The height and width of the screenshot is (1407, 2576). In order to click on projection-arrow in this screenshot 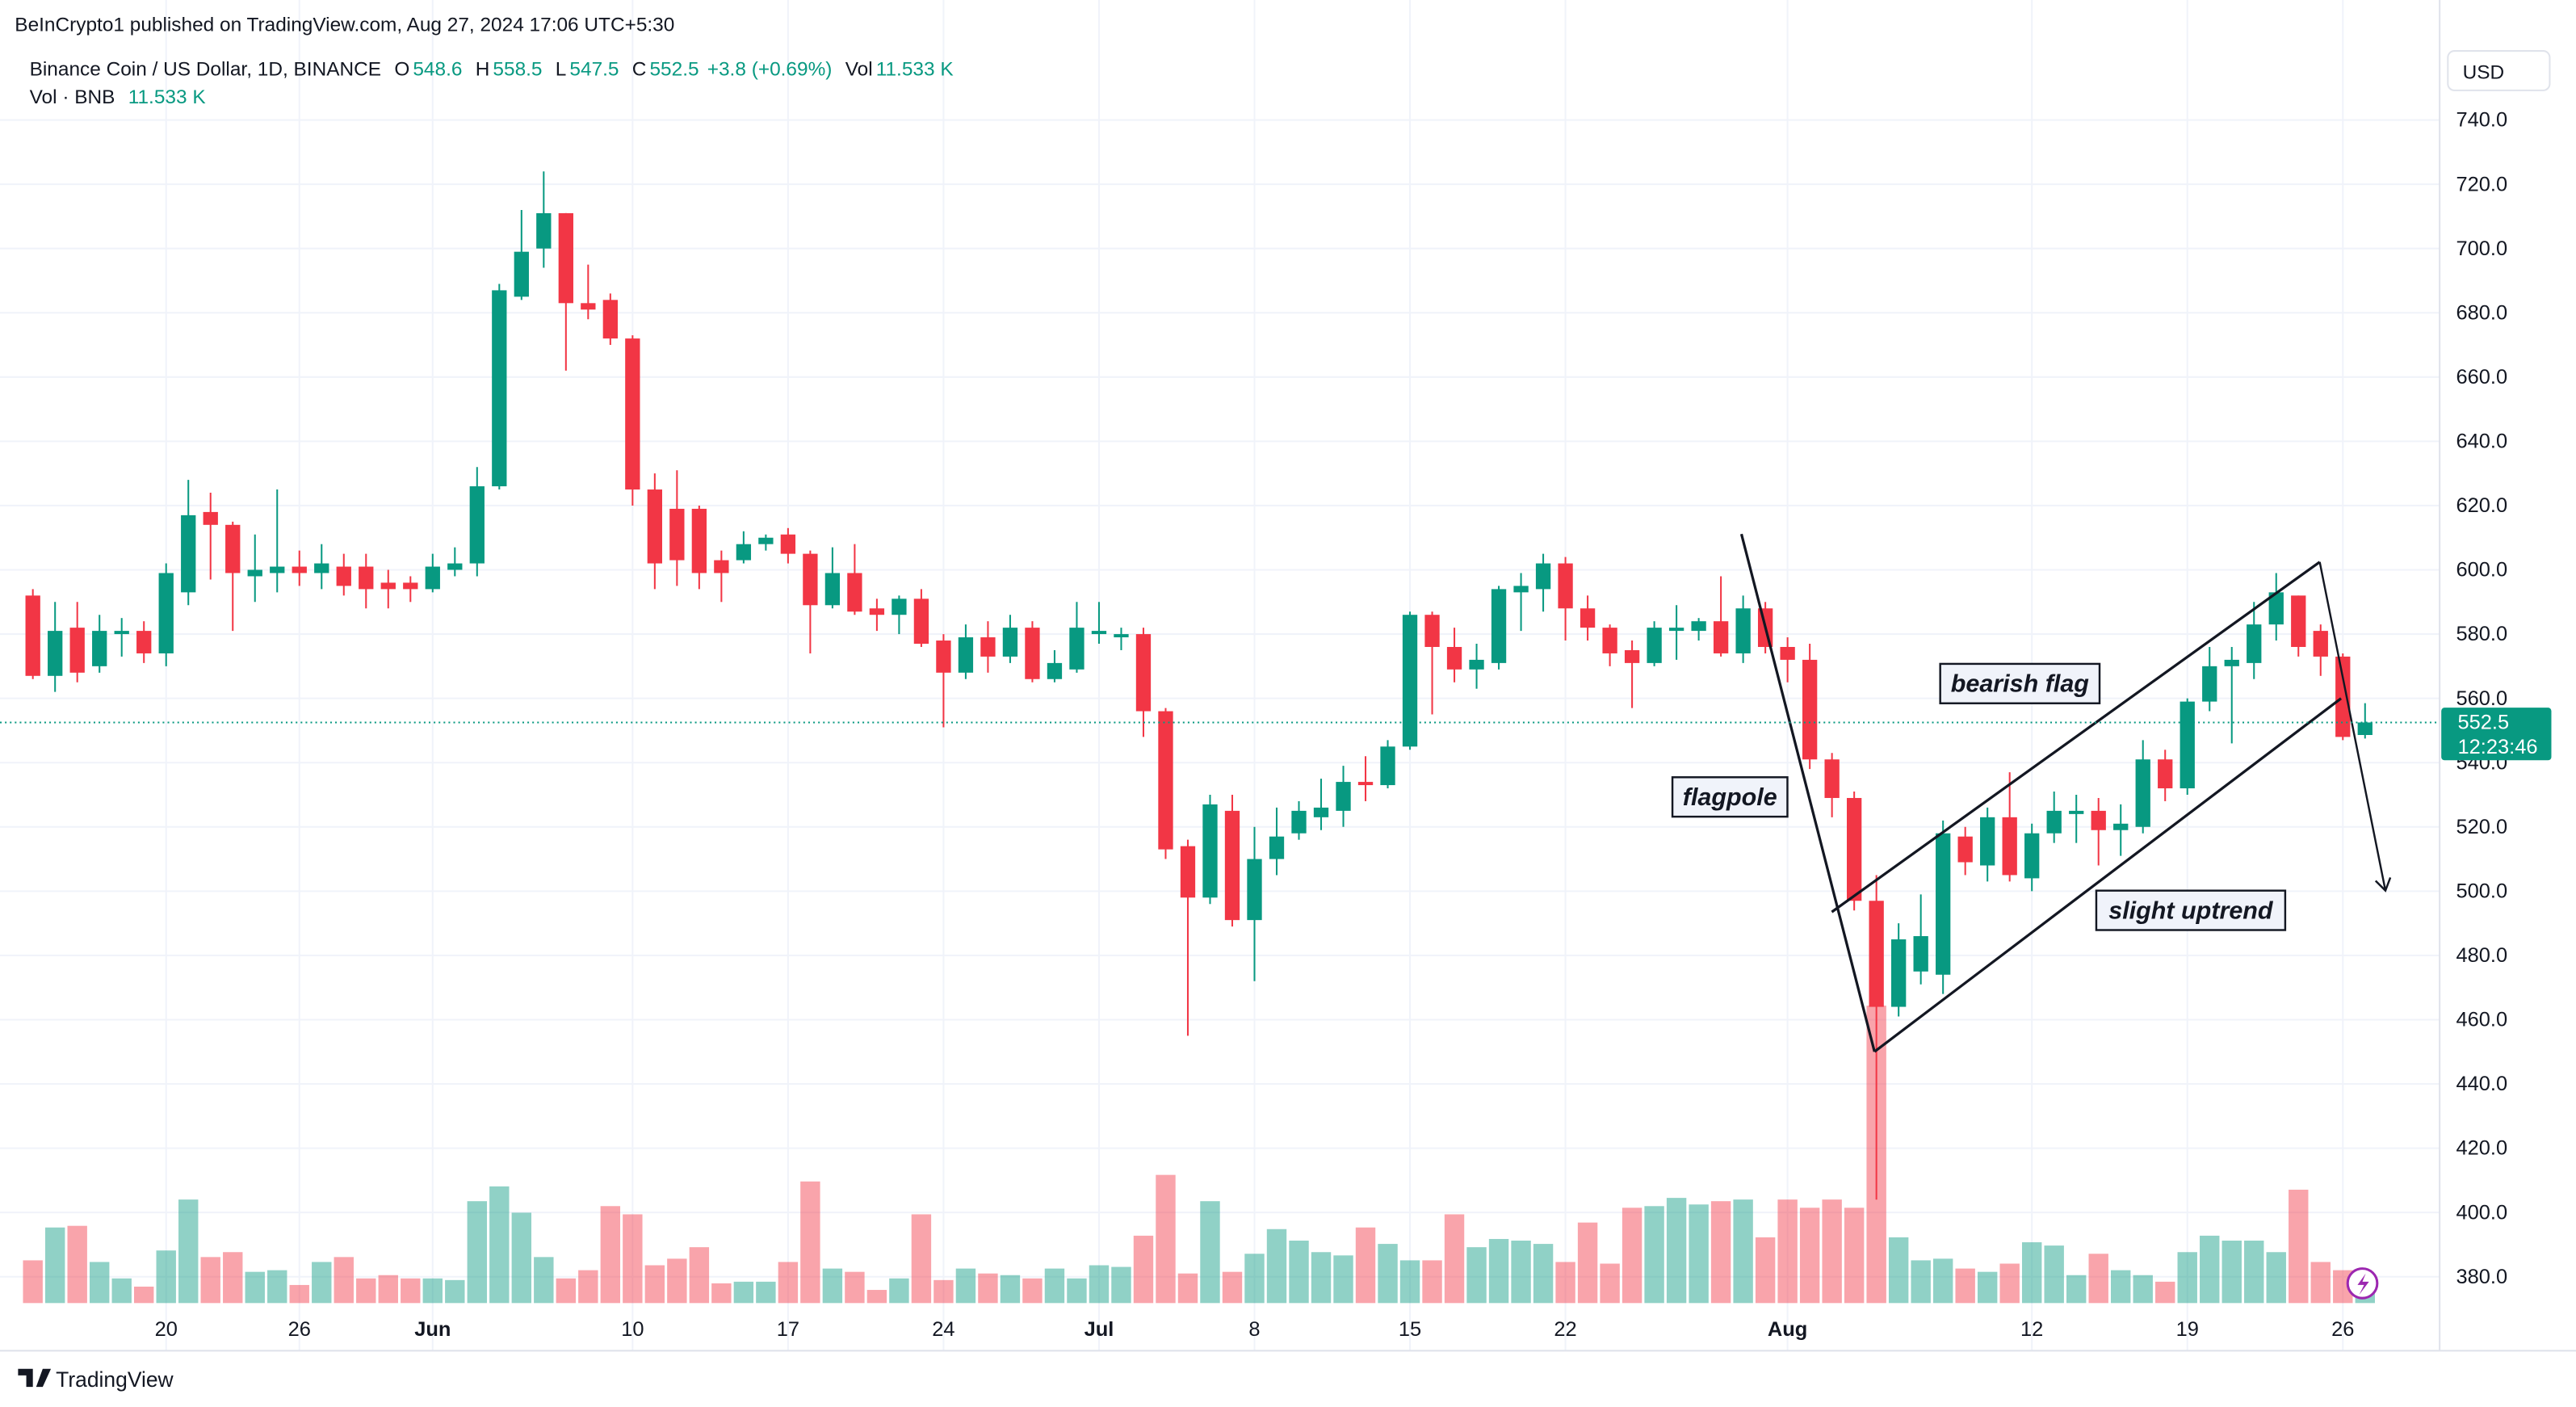, I will do `click(2352, 726)`.